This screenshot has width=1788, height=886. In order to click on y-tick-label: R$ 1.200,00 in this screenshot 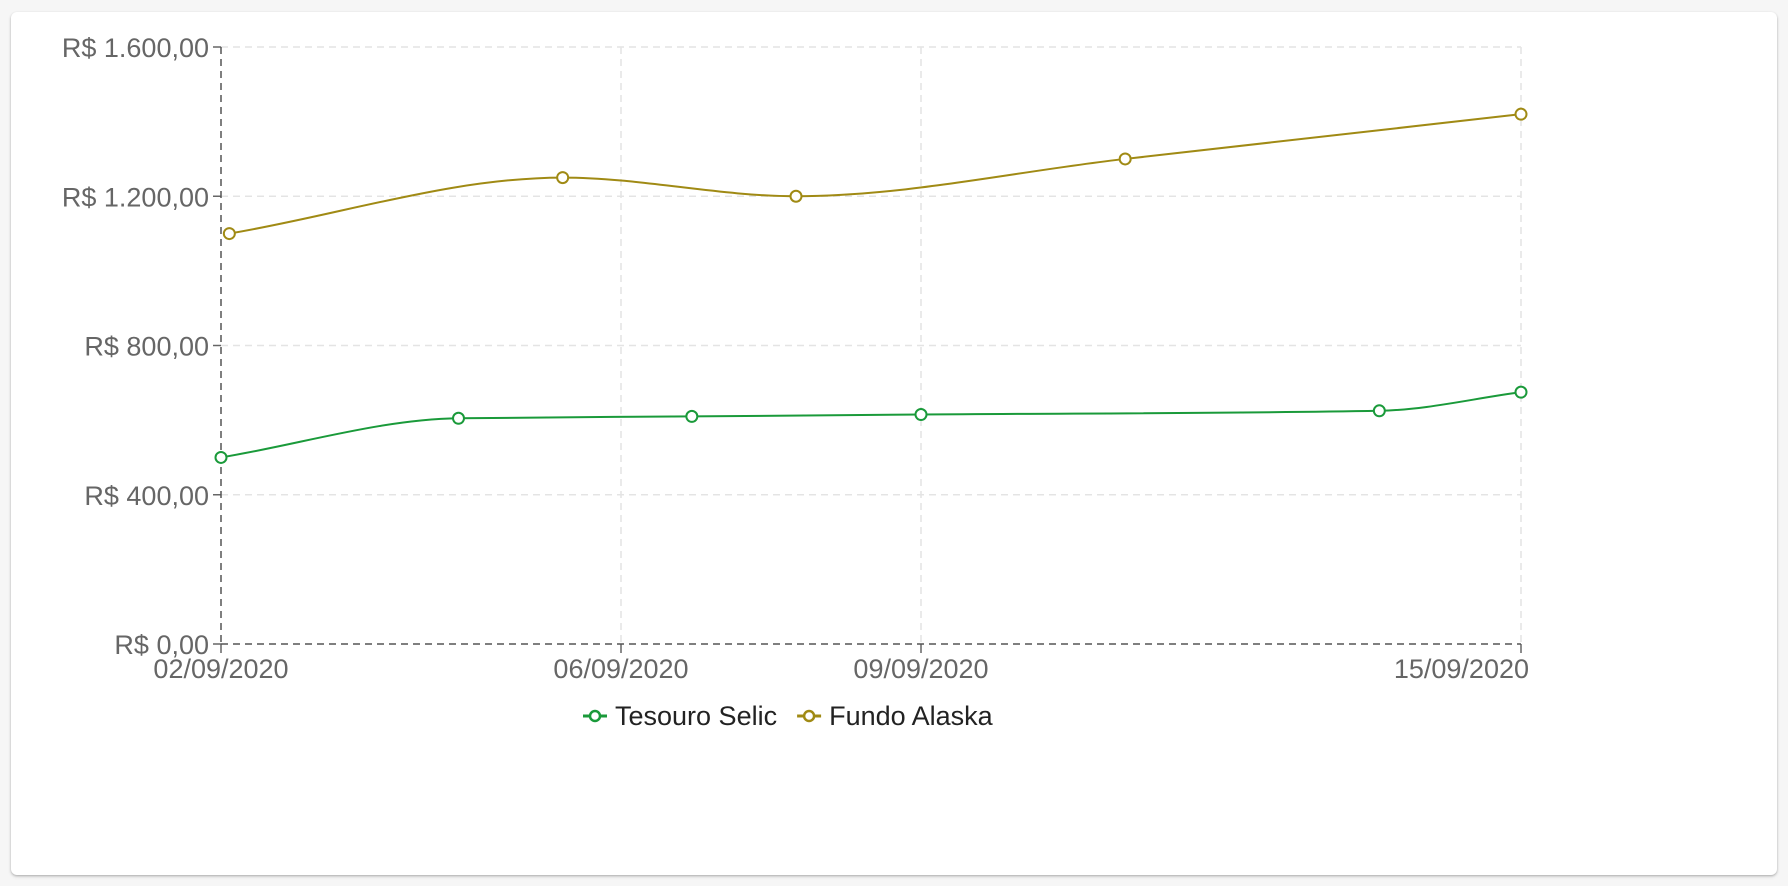, I will do `click(135, 197)`.